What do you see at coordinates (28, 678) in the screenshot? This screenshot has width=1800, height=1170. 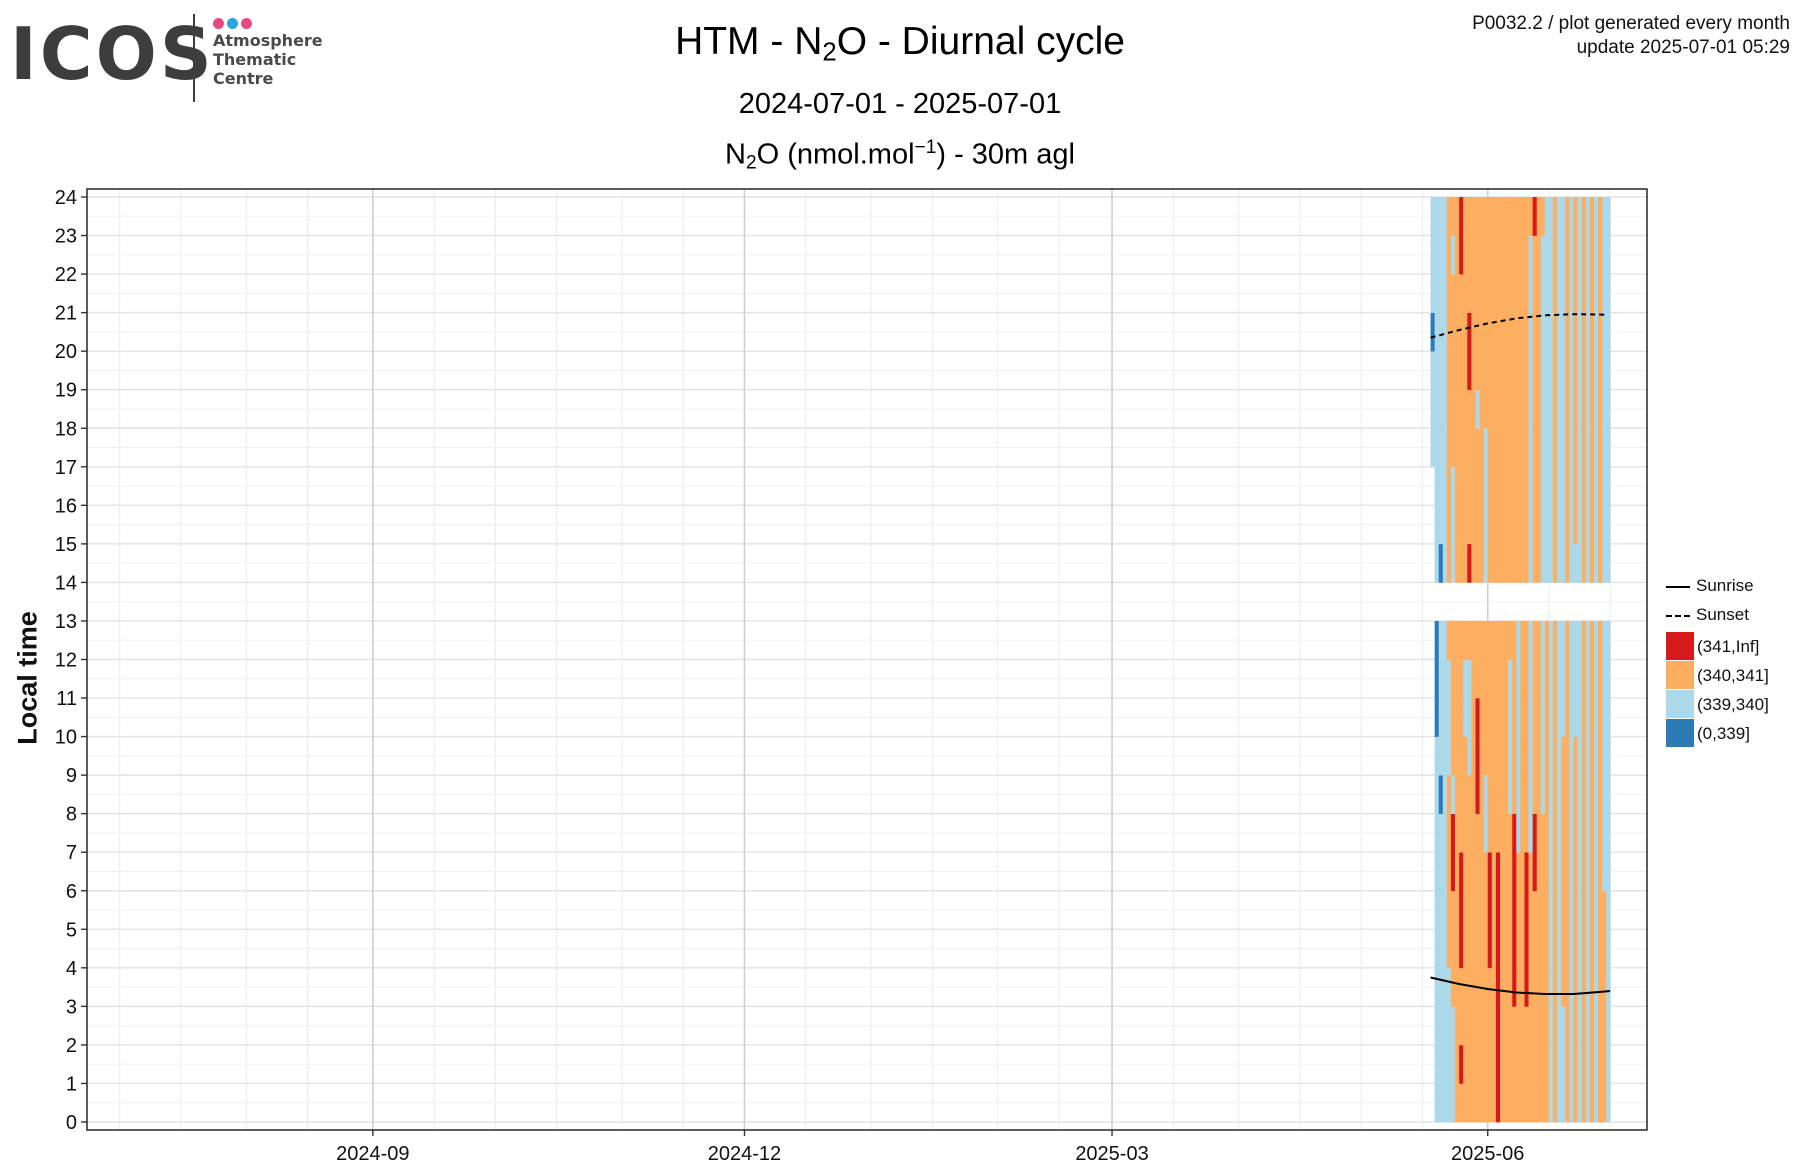 I see `y-axis-label-text: Local time` at bounding box center [28, 678].